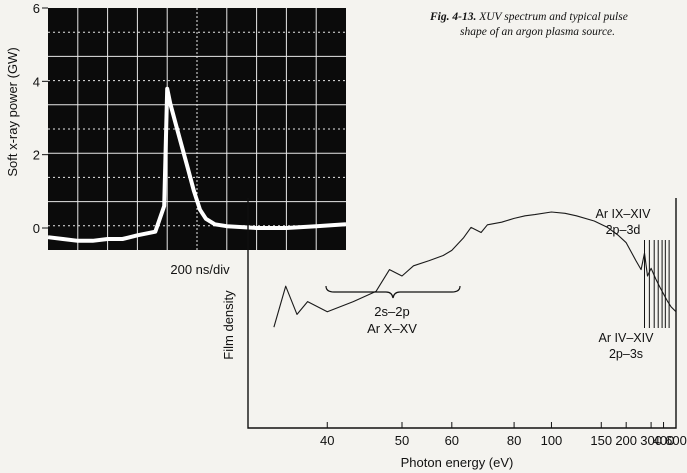  What do you see at coordinates (40, 118) in the screenshot?
I see `scope-y-ticks: 6 4 2 0` at bounding box center [40, 118].